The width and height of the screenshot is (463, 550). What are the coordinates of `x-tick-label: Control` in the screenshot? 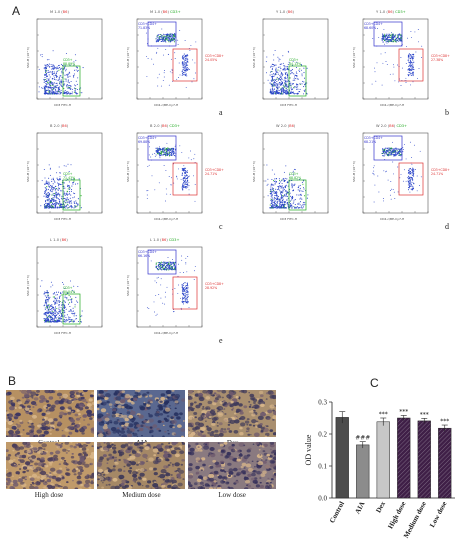 It's located at (337, 512).